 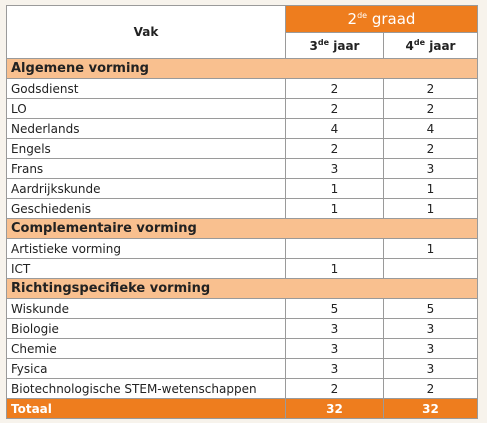 What do you see at coordinates (362, 15) in the screenshot?
I see `grade-sup: de` at bounding box center [362, 15].